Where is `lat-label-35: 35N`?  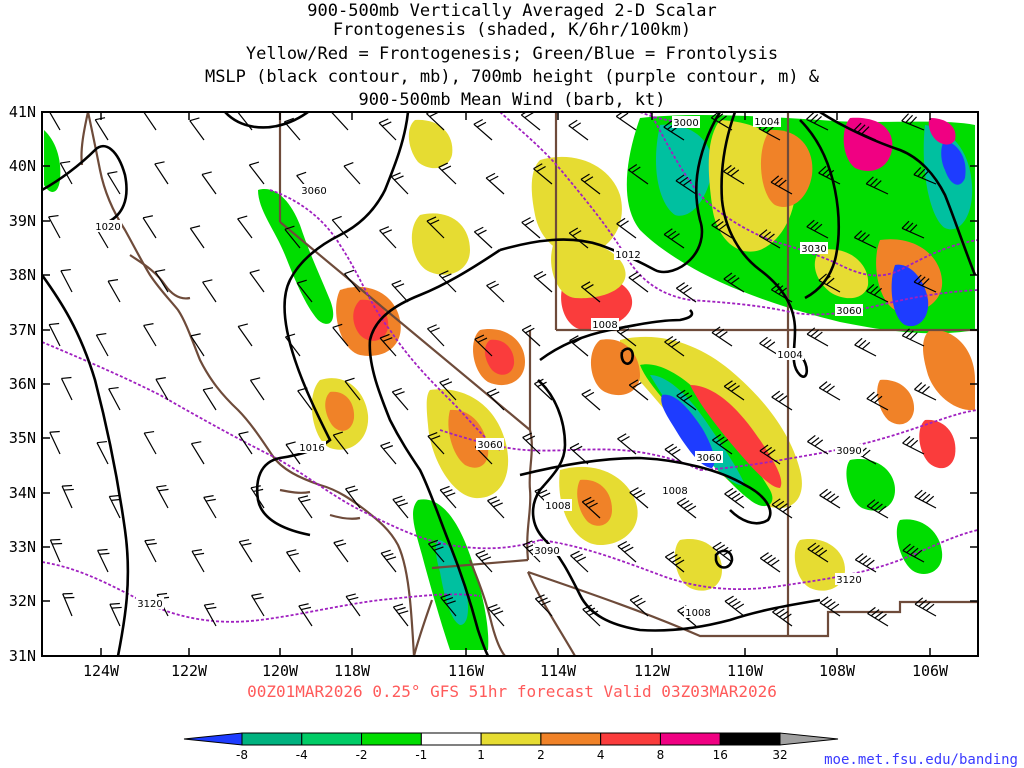
lat-label-35: 35N is located at coordinates (22, 438).